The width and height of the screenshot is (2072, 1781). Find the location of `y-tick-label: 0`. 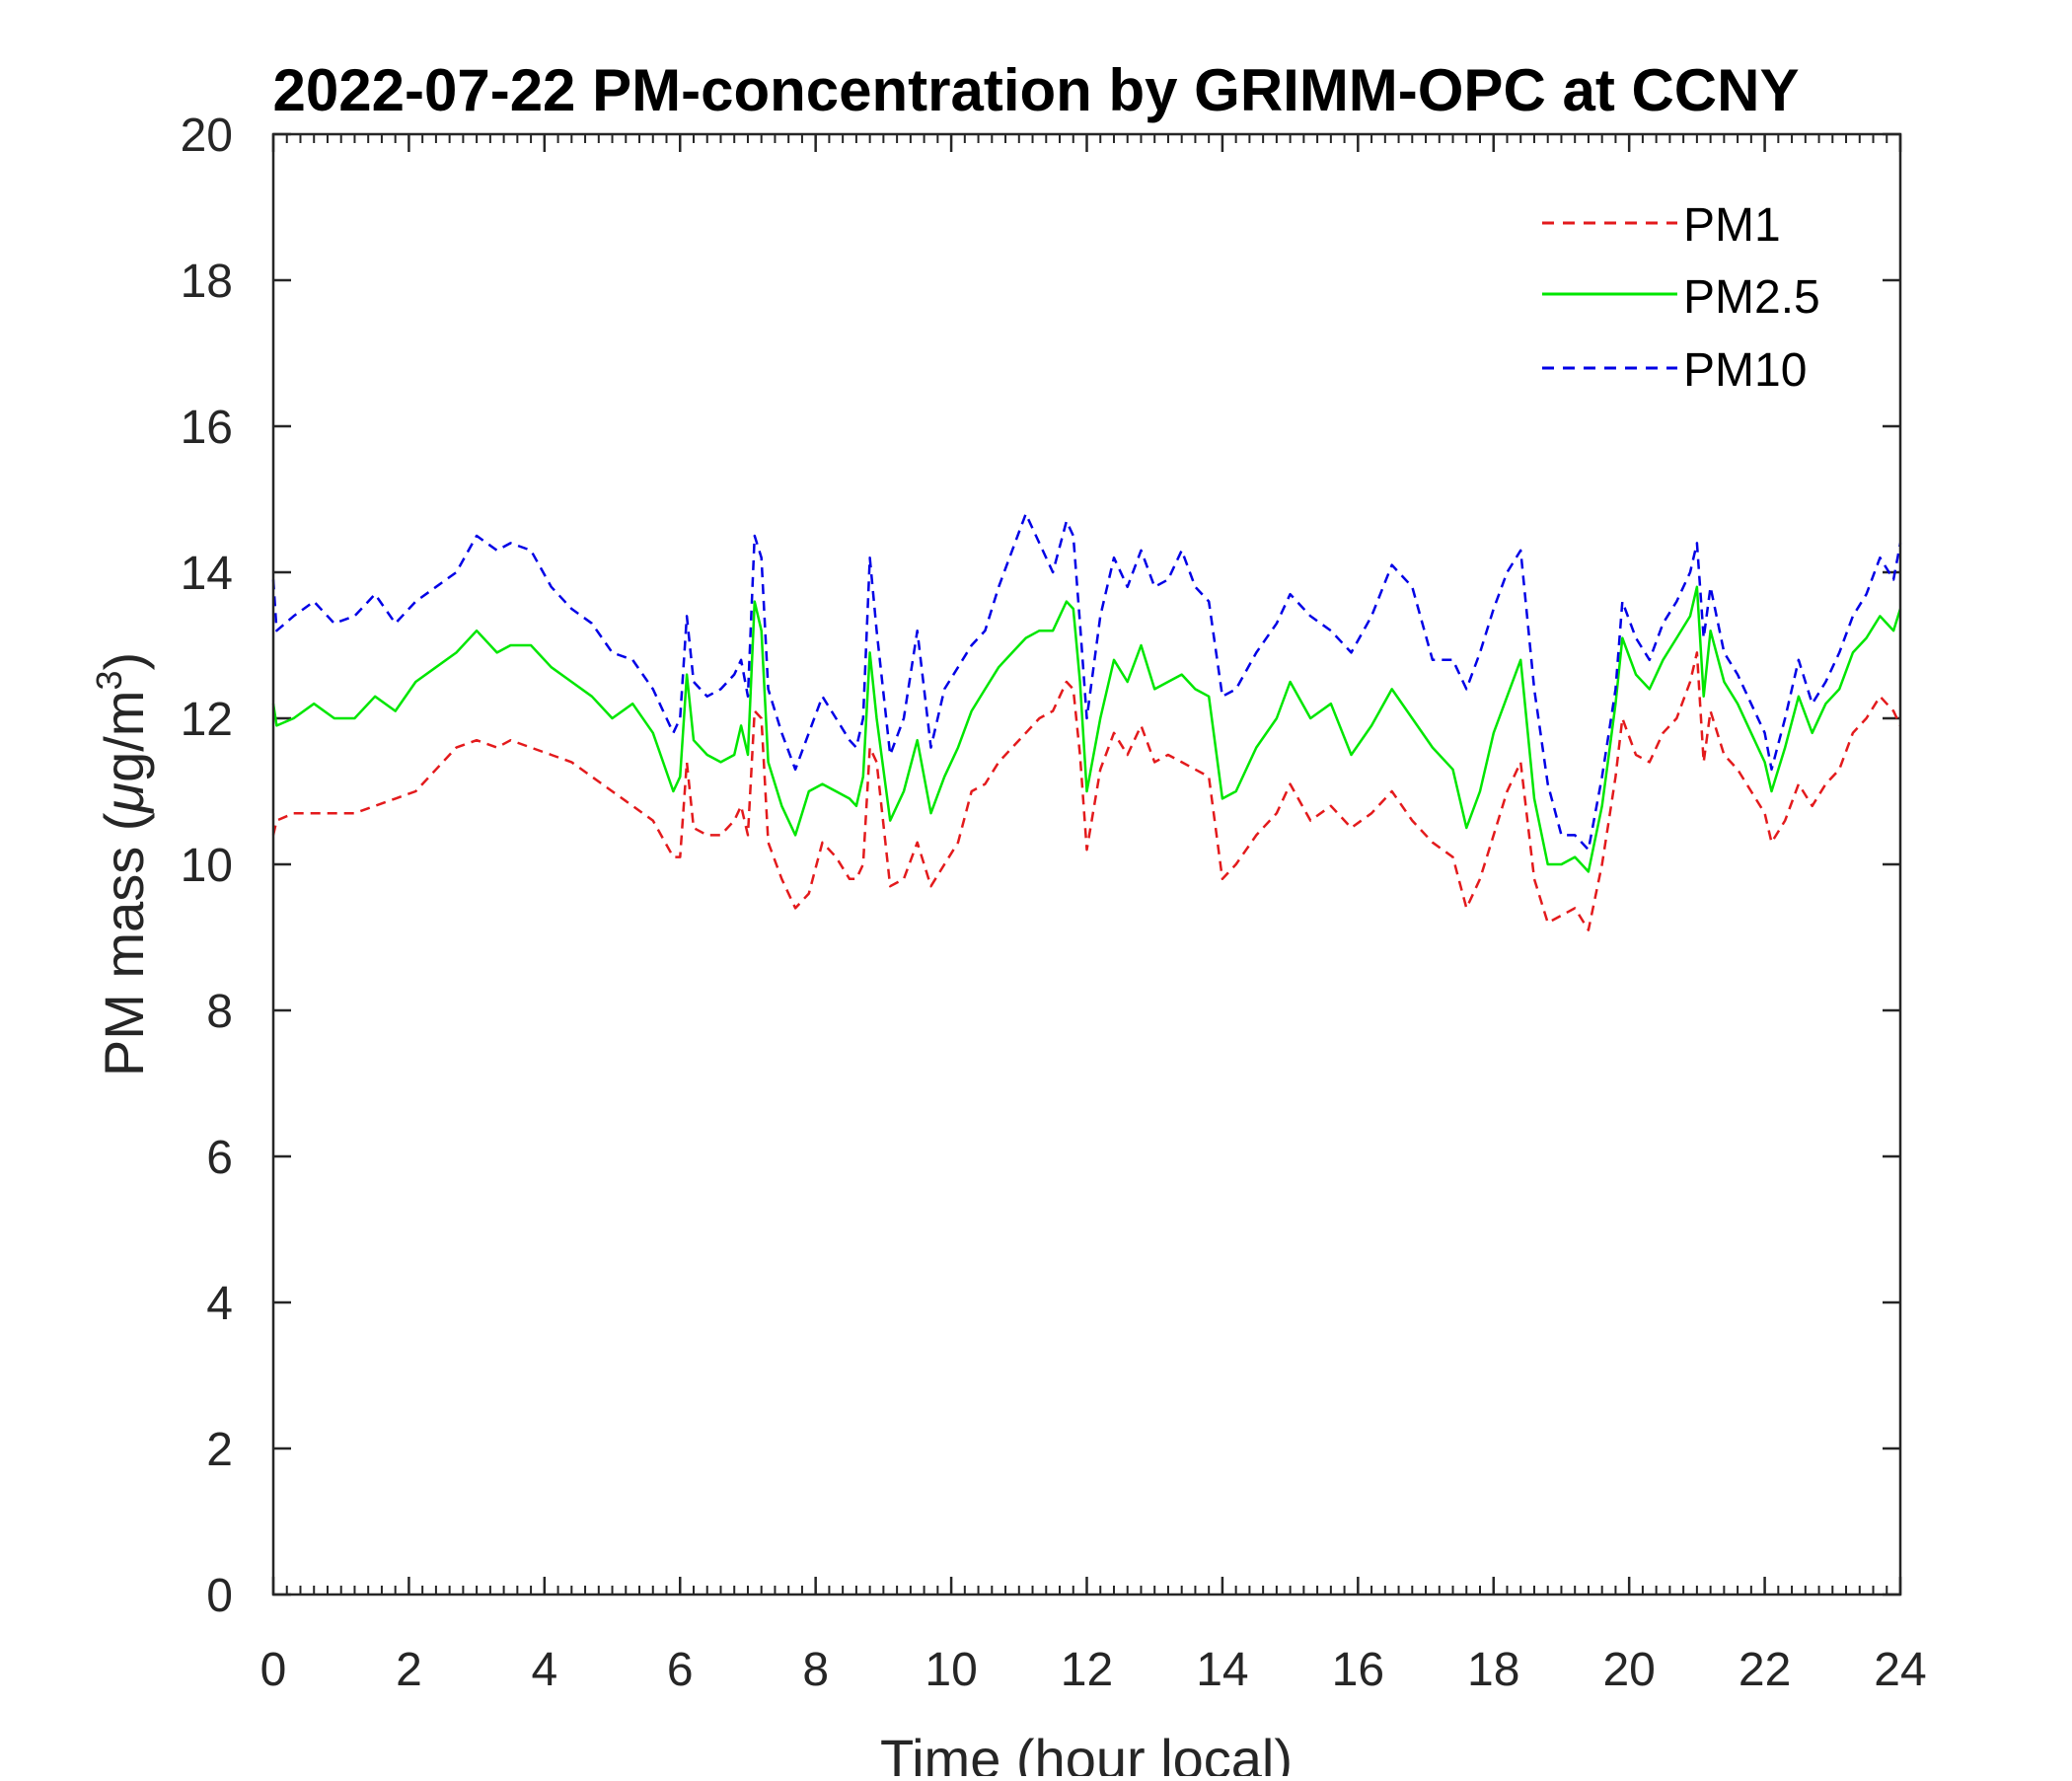

y-tick-label: 0 is located at coordinates (219, 1596).